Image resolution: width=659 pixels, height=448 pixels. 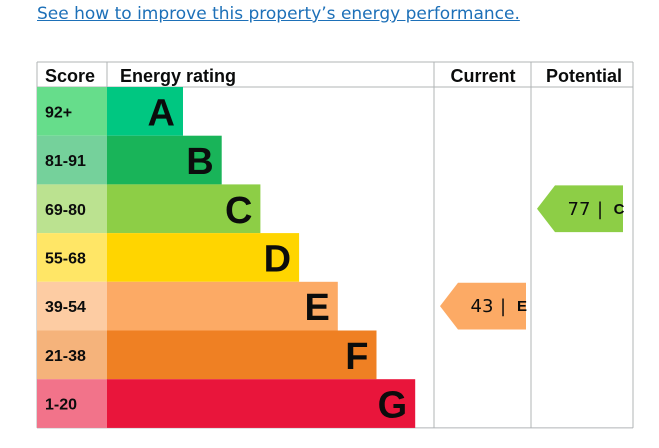 I want to click on score-cell-g, so click(x=72, y=403).